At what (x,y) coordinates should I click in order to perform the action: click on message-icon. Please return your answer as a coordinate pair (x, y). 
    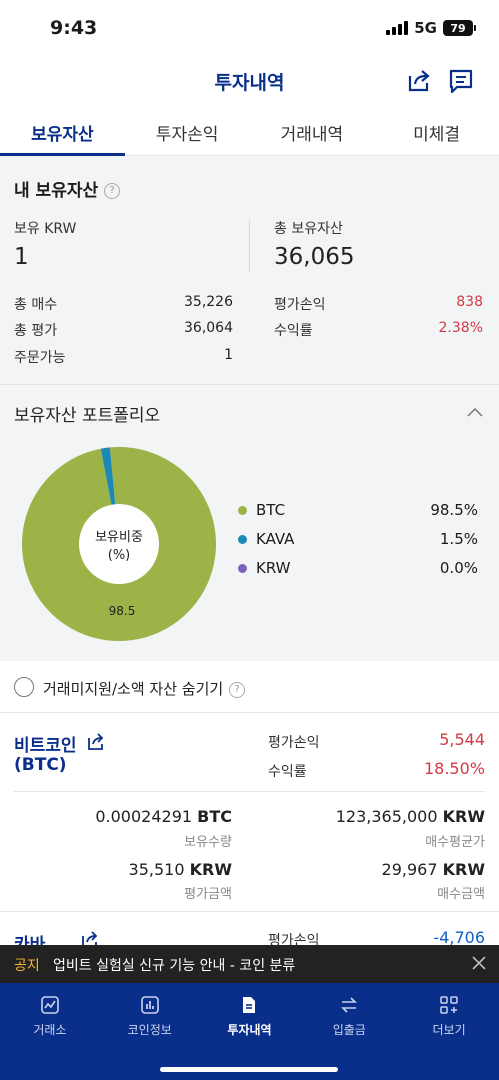
    Looking at the image, I should click on (461, 81).